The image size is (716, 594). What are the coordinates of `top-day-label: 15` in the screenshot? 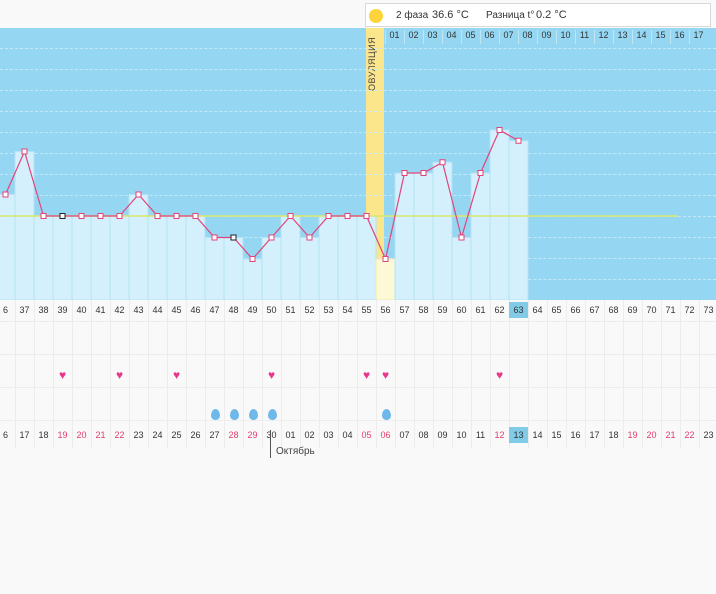 It's located at (660, 35).